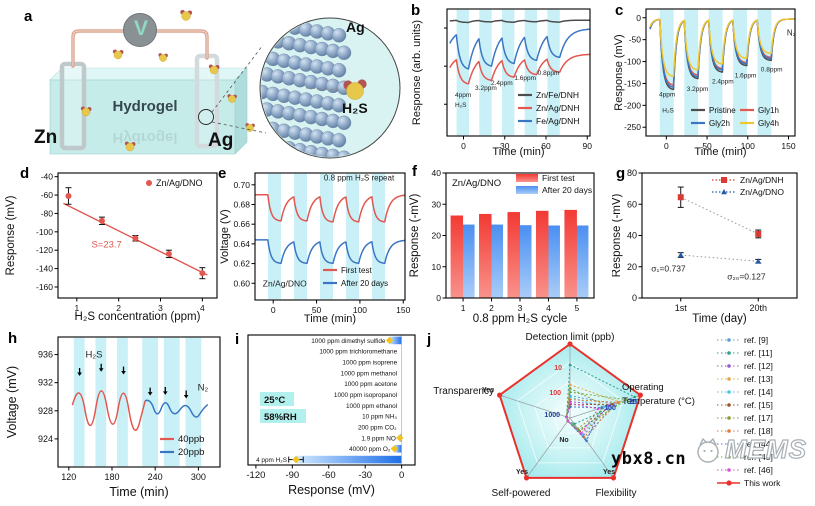 The height and width of the screenshot is (506, 815). What do you see at coordinates (746, 276) in the screenshot?
I see `annotation: σ₂₀=0.127` at bounding box center [746, 276].